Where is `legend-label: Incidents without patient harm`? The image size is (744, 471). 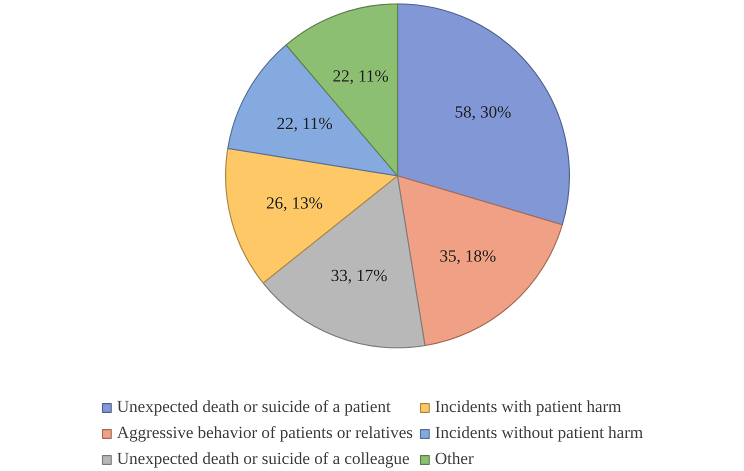
legend-label: Incidents without patient harm is located at coordinates (539, 433).